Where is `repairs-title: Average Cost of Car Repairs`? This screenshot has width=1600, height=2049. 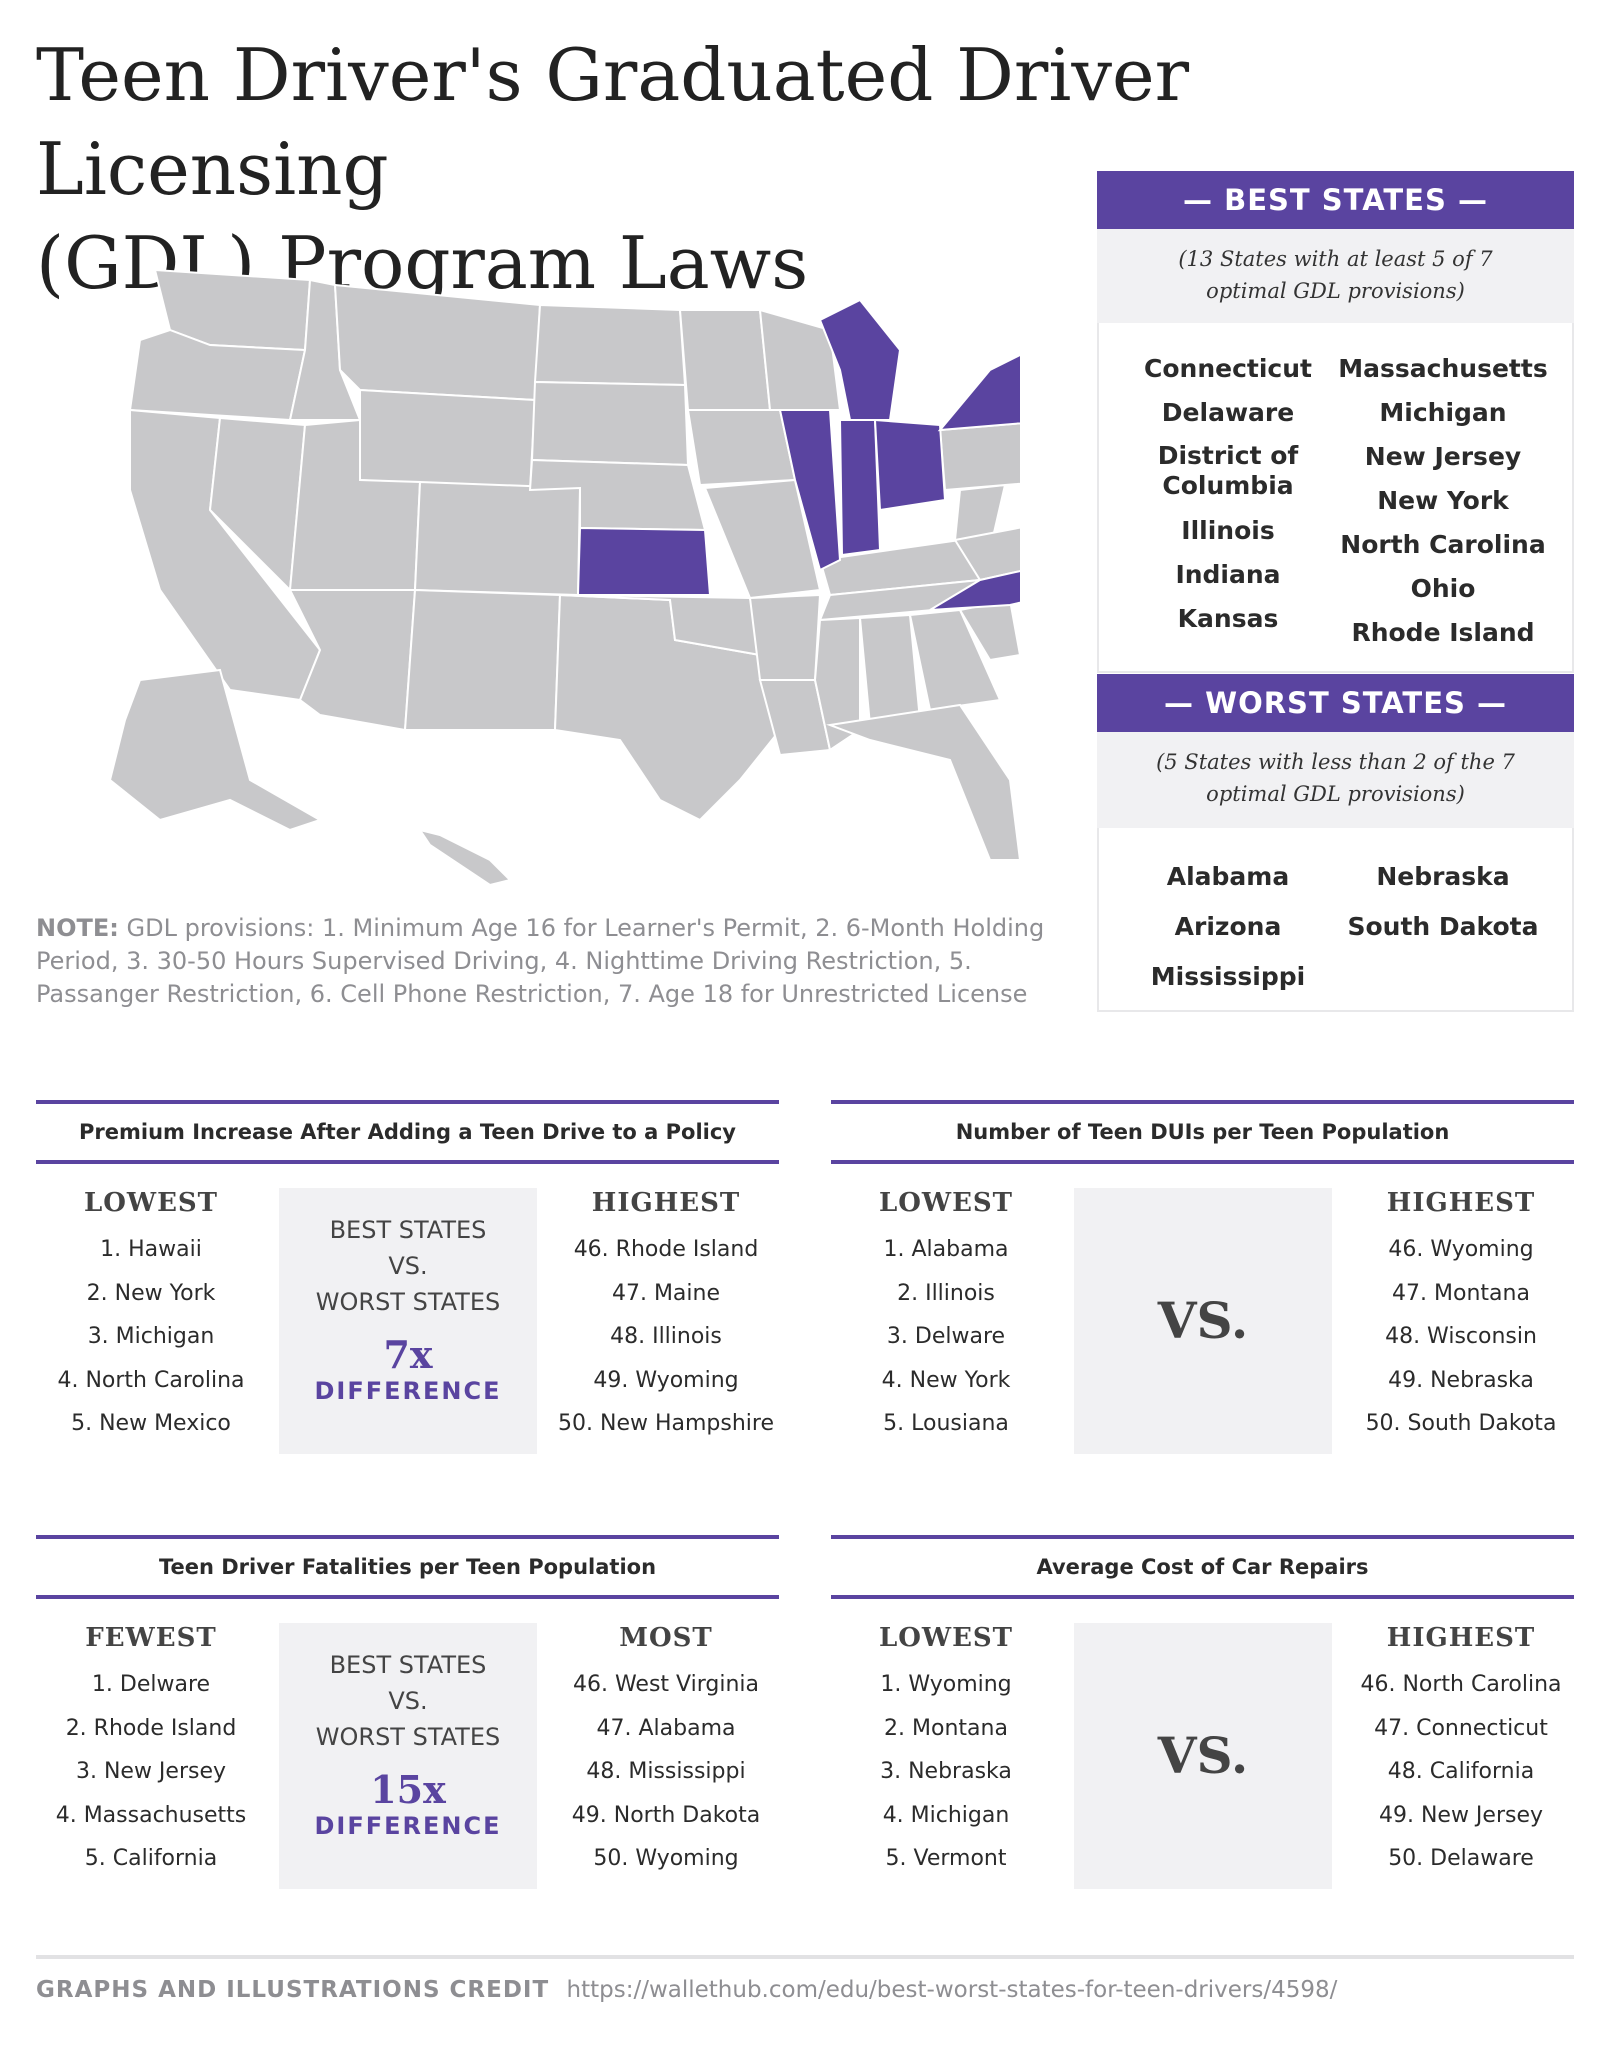
repairs-title: Average Cost of Car Repairs is located at coordinates (1202, 1567).